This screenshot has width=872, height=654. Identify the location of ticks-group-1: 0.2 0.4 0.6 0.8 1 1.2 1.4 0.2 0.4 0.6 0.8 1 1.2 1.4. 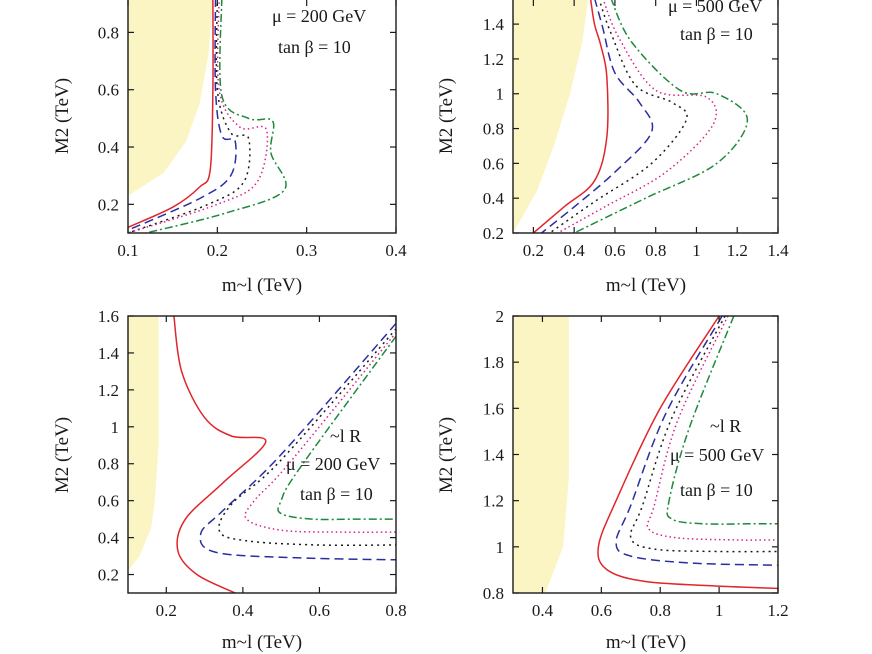
(636, 130).